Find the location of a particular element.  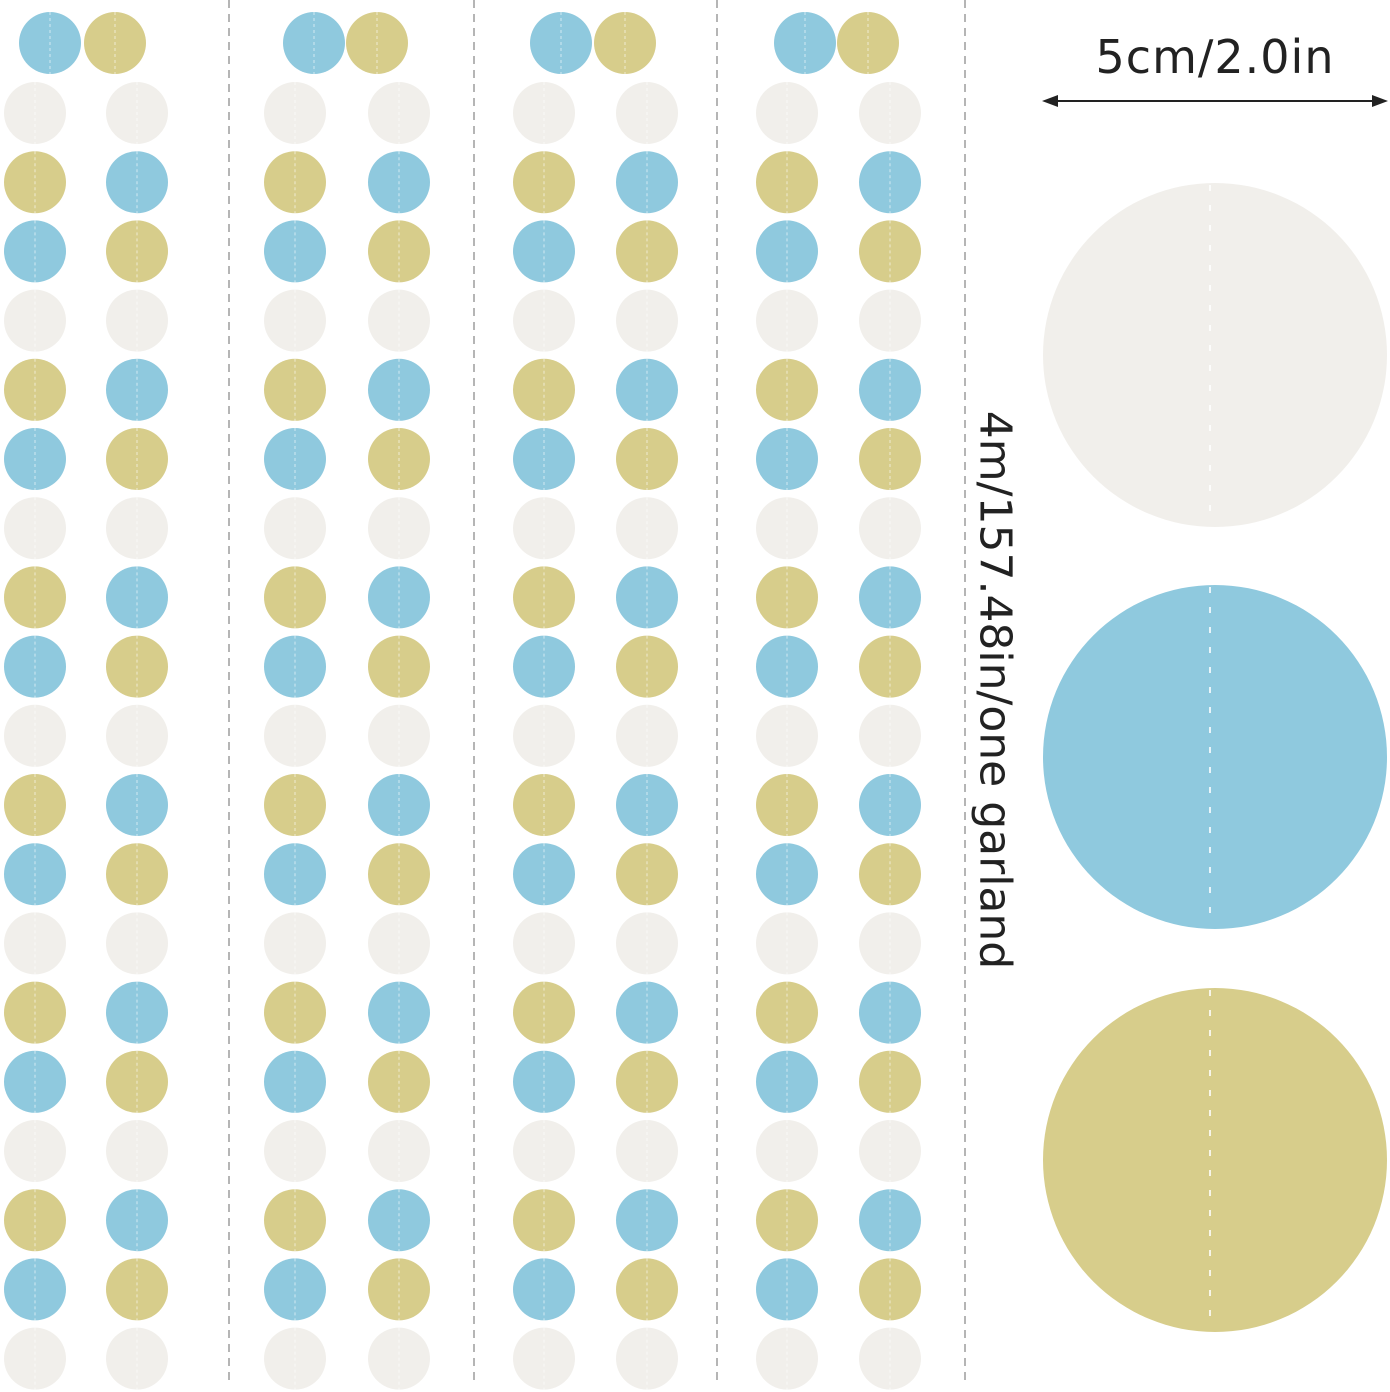

length-label: 4m/157.48in/one garland is located at coordinates (995, 690).